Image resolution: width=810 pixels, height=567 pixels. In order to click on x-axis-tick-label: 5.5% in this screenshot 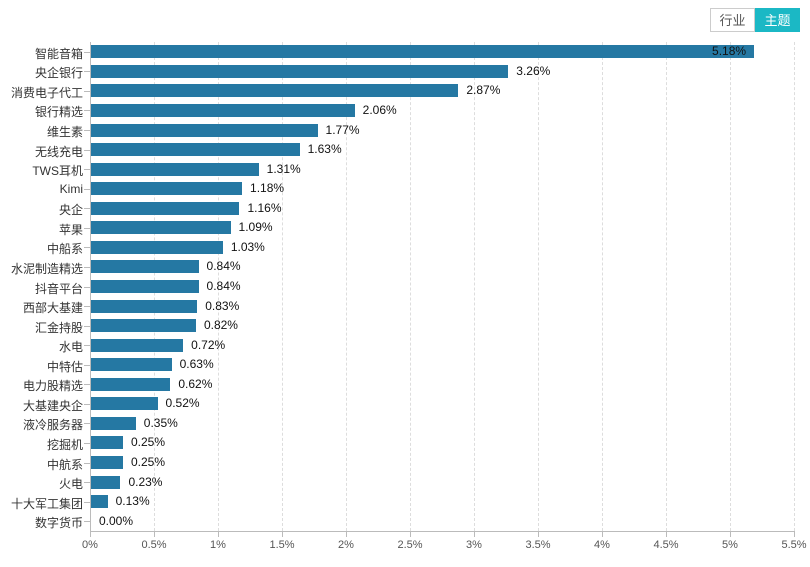, I will do `click(794, 545)`.